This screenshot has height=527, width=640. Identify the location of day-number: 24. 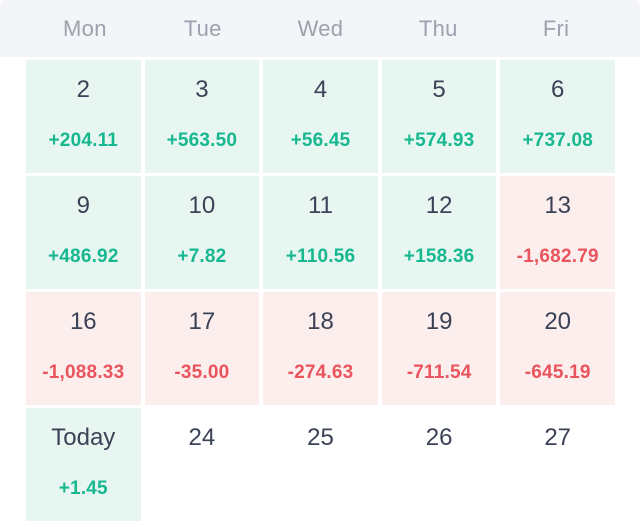
(202, 437).